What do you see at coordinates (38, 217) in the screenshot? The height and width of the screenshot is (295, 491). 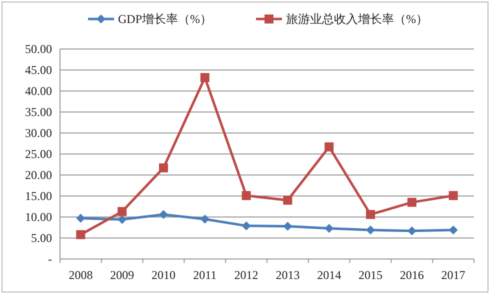 I see `y-tick-label: 10.00` at bounding box center [38, 217].